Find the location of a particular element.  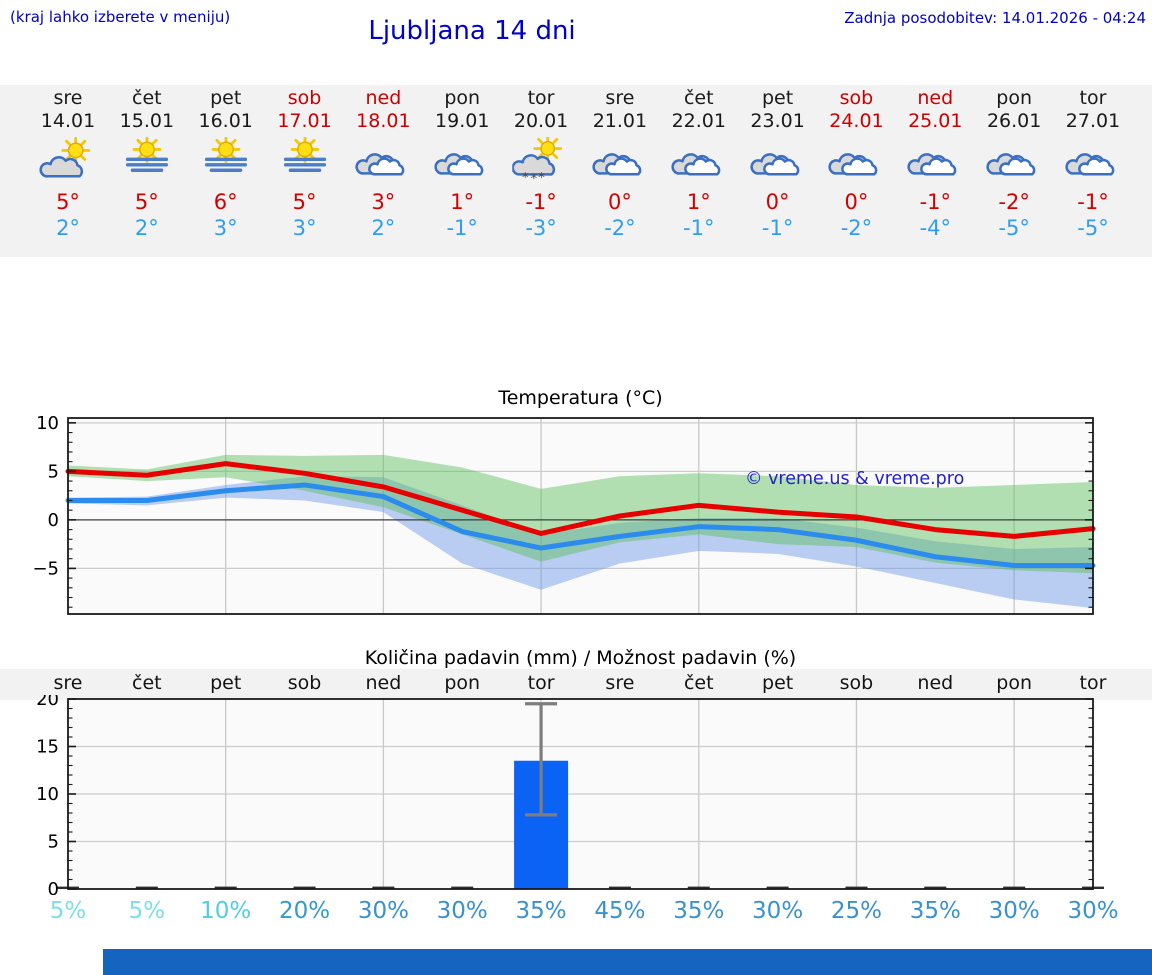

day-name: sre is located at coordinates (620, 98).